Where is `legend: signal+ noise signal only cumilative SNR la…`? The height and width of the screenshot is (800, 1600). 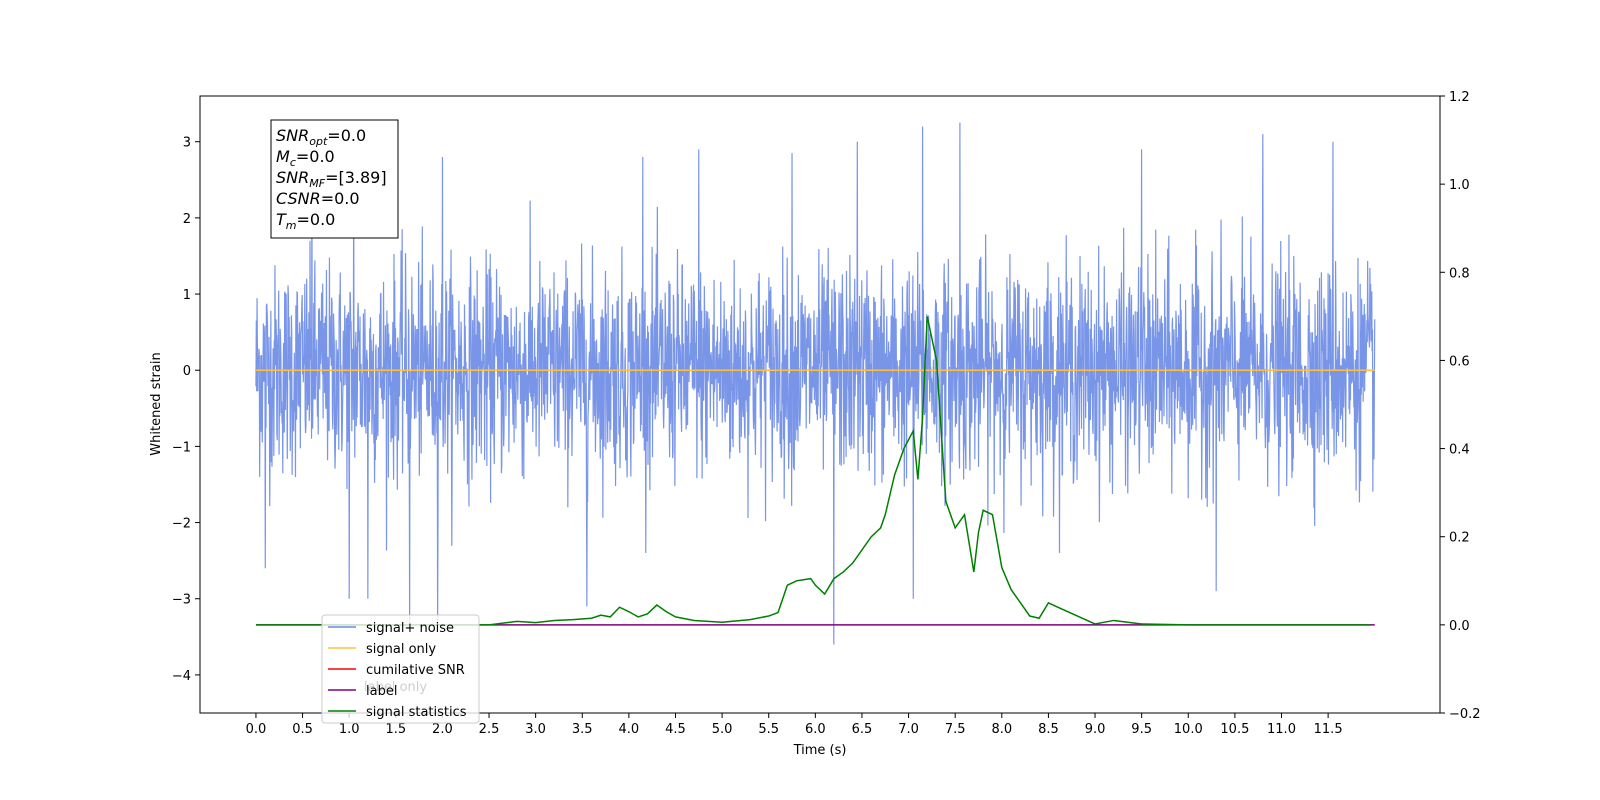
legend: signal+ noise signal only cumilative SNR la… is located at coordinates (400, 669).